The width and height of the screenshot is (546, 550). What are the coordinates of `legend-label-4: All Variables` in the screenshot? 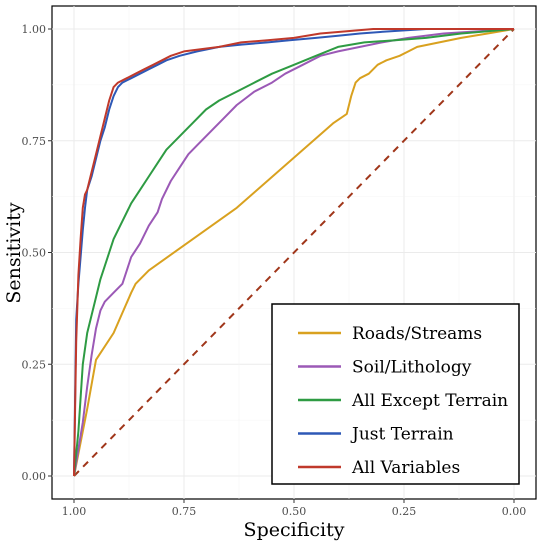 It's located at (405, 468).